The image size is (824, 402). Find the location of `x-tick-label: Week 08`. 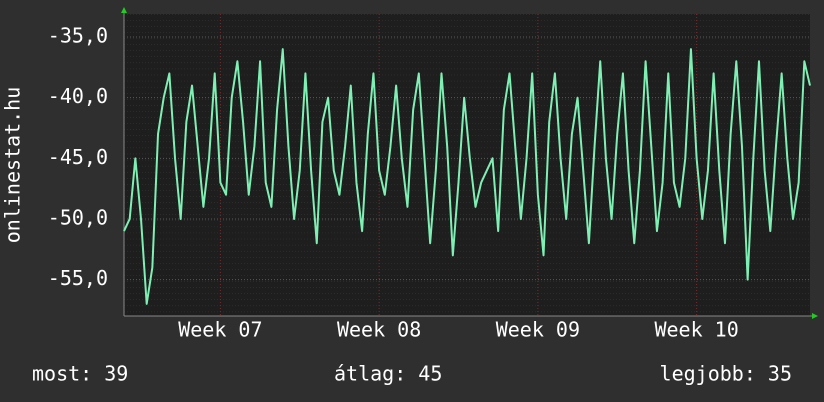

x-tick-label: Week 08 is located at coordinates (379, 330).